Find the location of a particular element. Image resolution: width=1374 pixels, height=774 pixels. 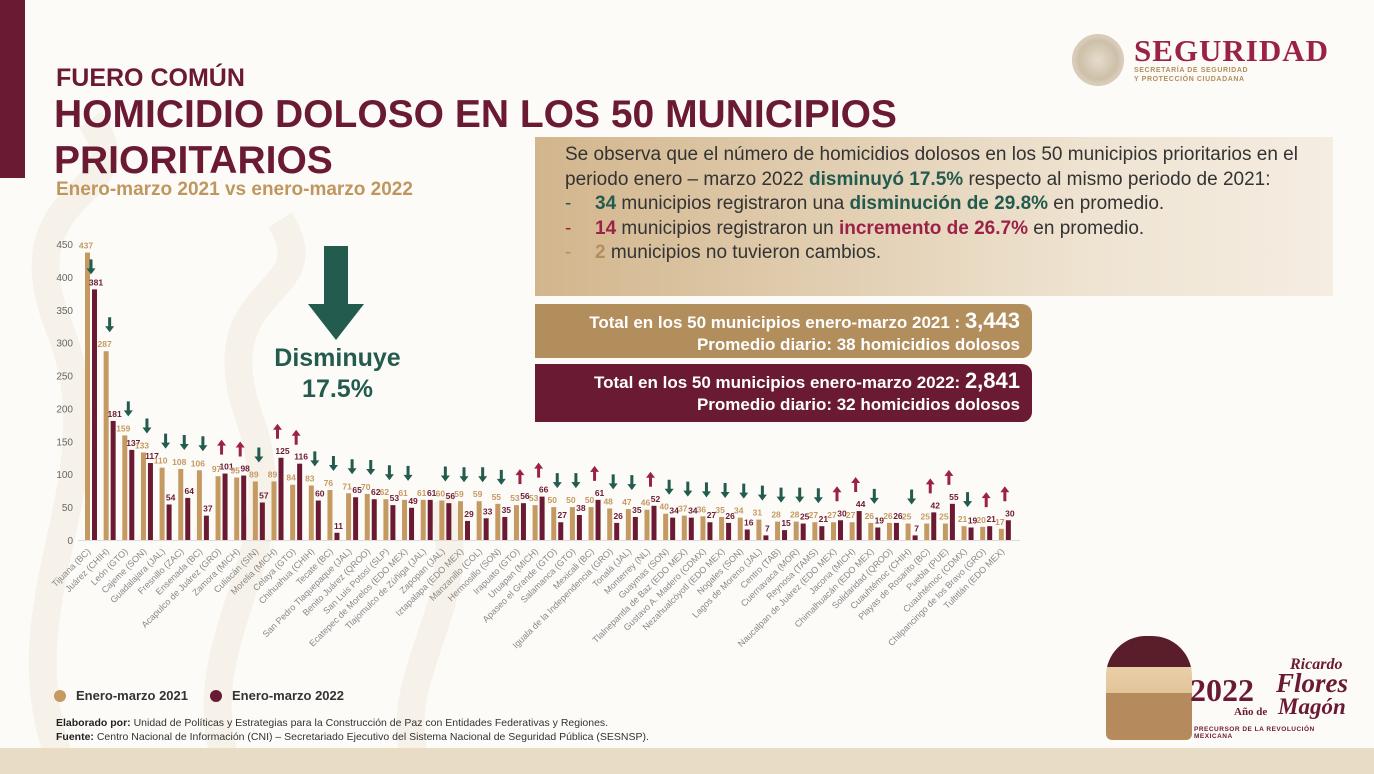

chart-legend: Enero-marzo 2021 Enero-marzo 2022 is located at coordinates (199, 695).